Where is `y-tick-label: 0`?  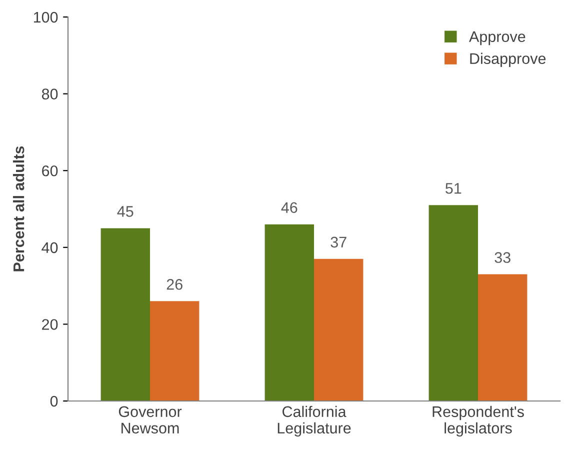
y-tick-label: 0 is located at coordinates (54, 401).